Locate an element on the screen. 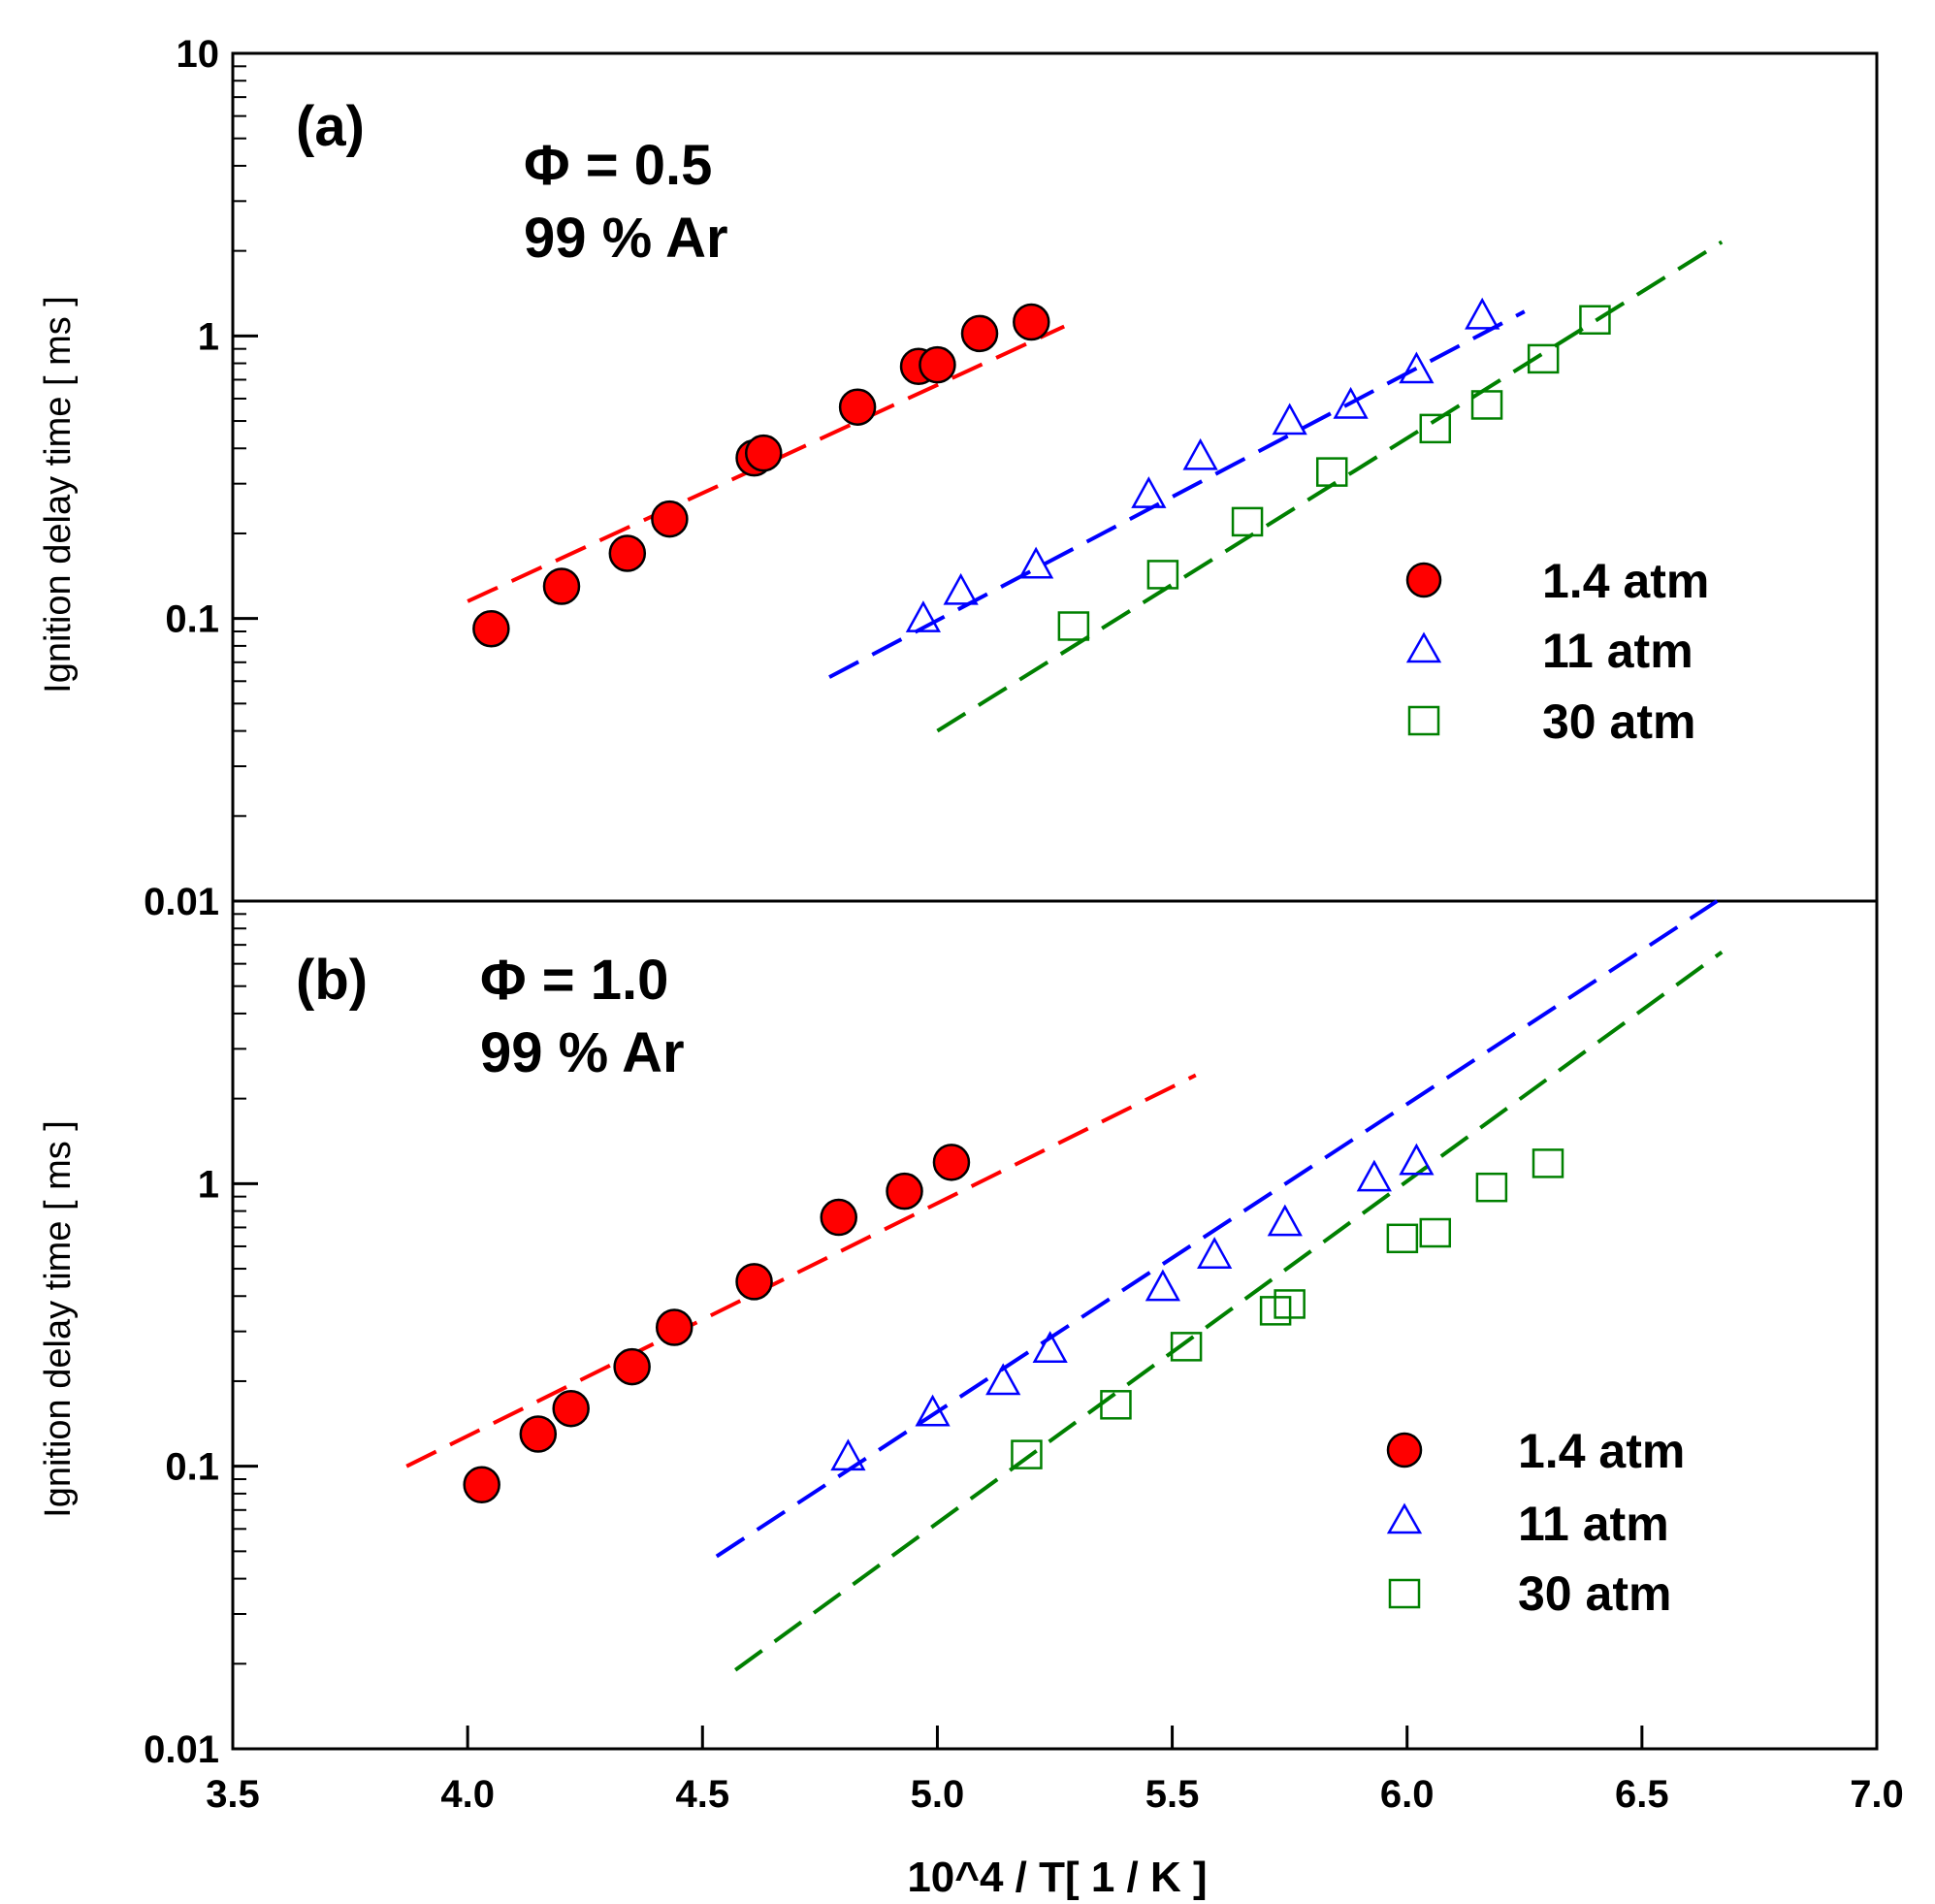  fit-line-11-atm is located at coordinates (1177, 494).